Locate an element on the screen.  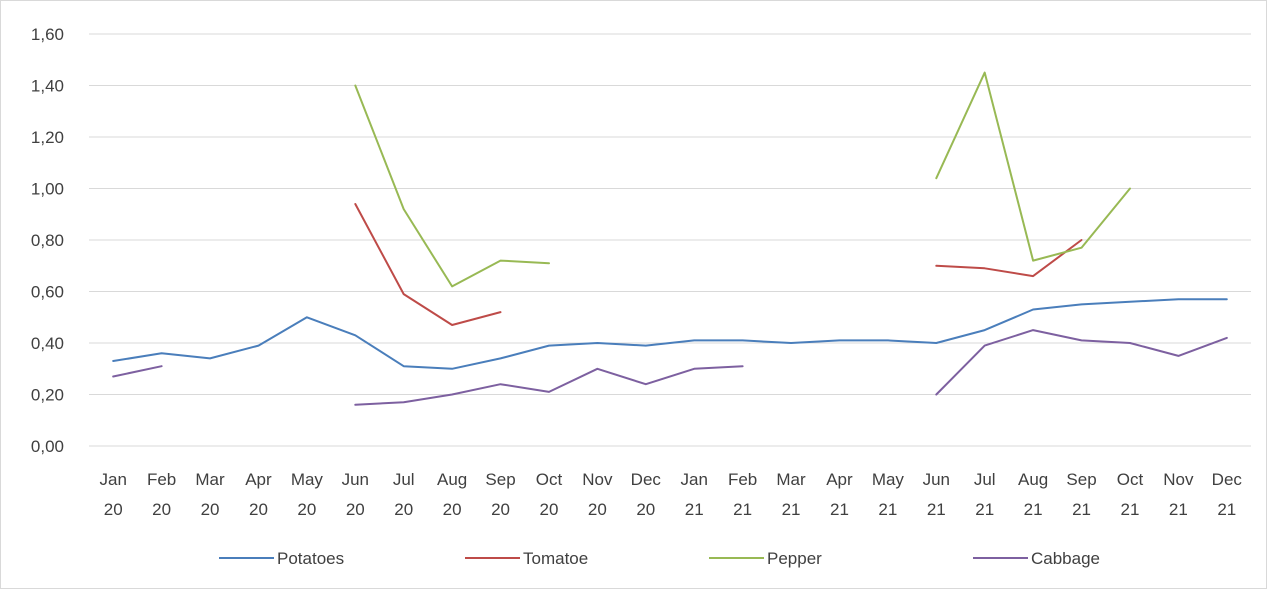
legend-label-potatoes: Potatoes is located at coordinates (310, 558).